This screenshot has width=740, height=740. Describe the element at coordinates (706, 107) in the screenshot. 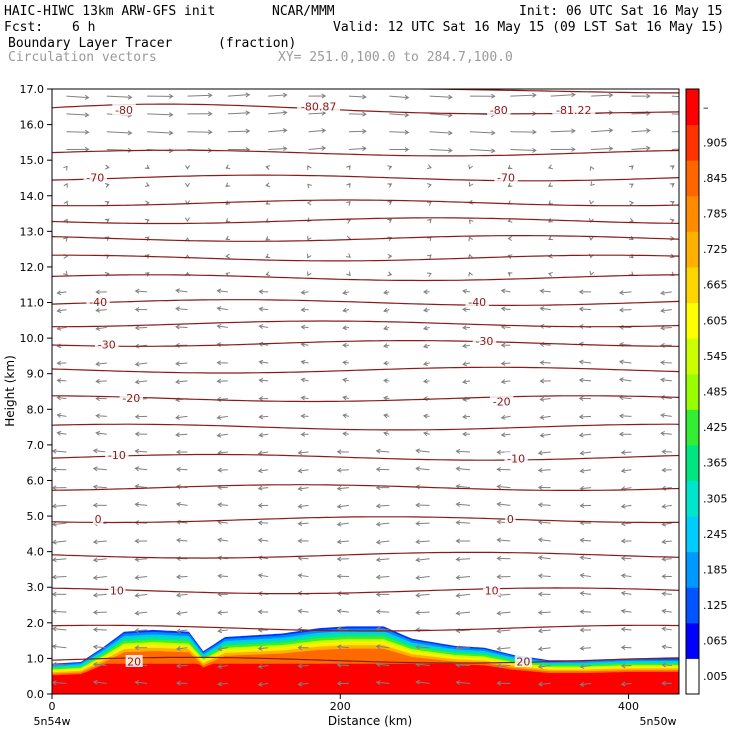

I see `colorbar-tick-label: –` at that location.